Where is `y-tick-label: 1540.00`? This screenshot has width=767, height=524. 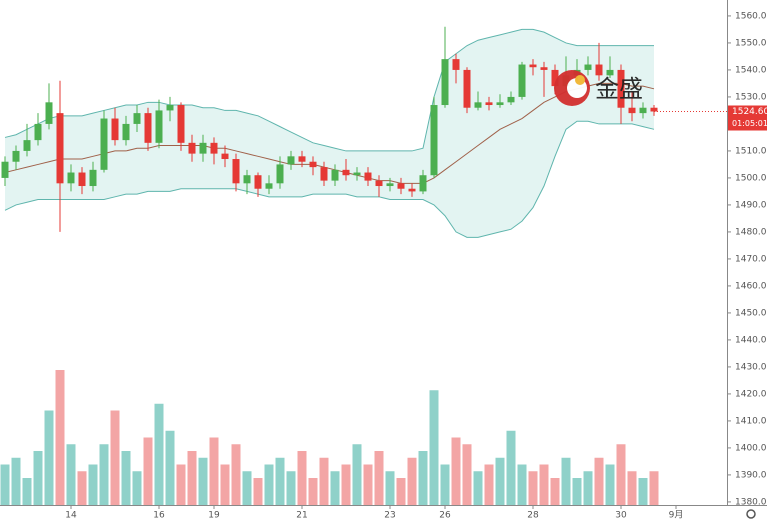
y-tick-label: 1540.00 is located at coordinates (751, 70).